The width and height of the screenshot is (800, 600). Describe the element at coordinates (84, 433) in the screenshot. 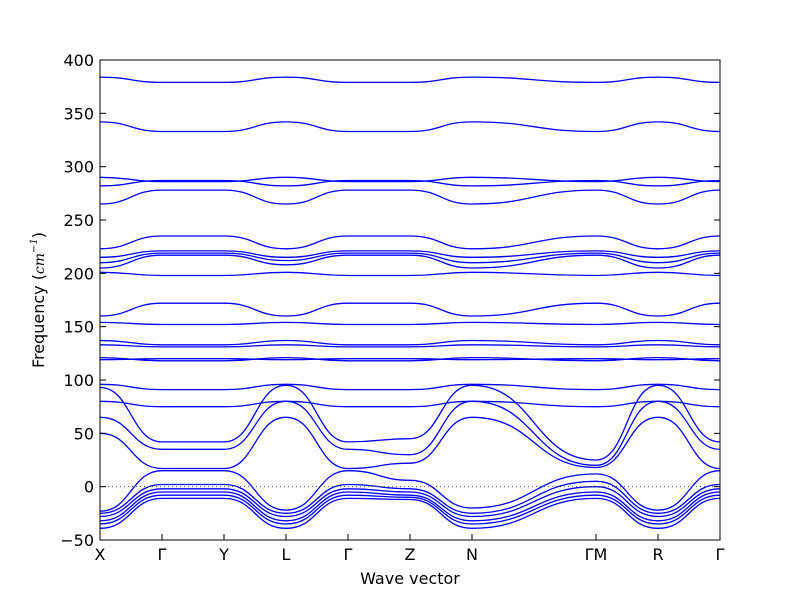

I see `y-tick-label: 50` at that location.